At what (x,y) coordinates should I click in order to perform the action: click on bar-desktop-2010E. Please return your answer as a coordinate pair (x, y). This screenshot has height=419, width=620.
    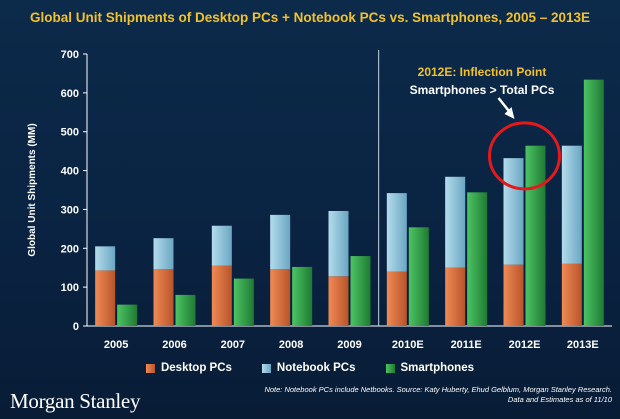
    Looking at the image, I should click on (396, 298).